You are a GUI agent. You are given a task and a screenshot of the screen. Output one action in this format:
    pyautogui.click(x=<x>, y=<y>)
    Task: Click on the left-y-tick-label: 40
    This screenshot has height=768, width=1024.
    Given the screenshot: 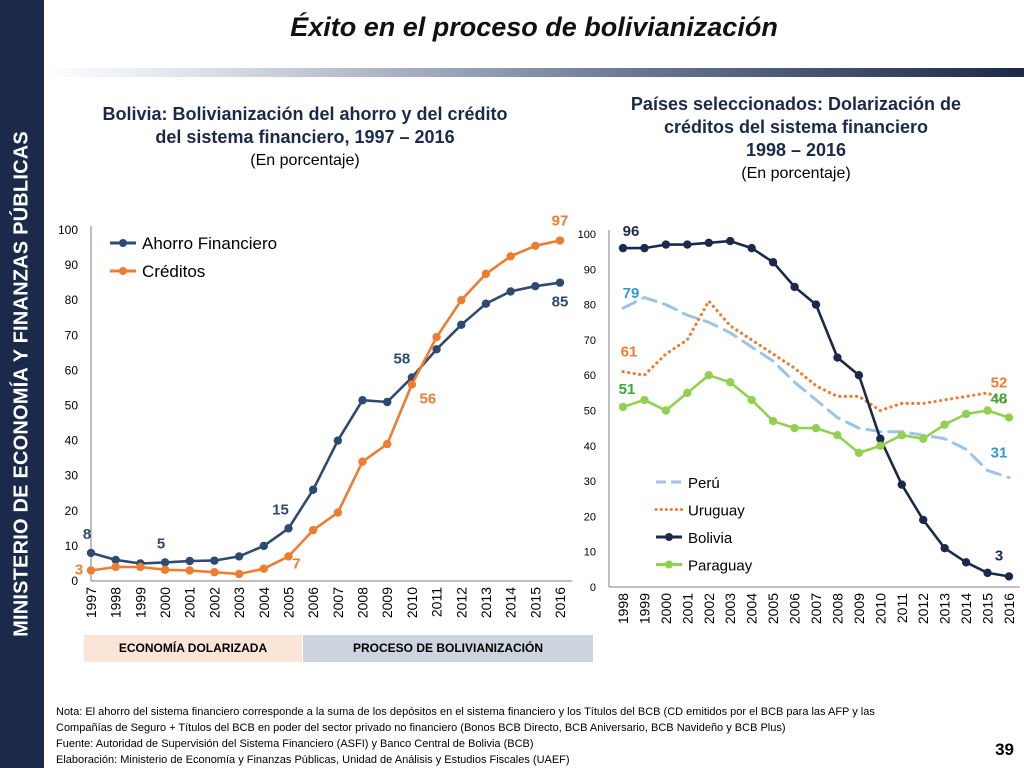 What is the action you would take?
    pyautogui.click(x=72, y=441)
    